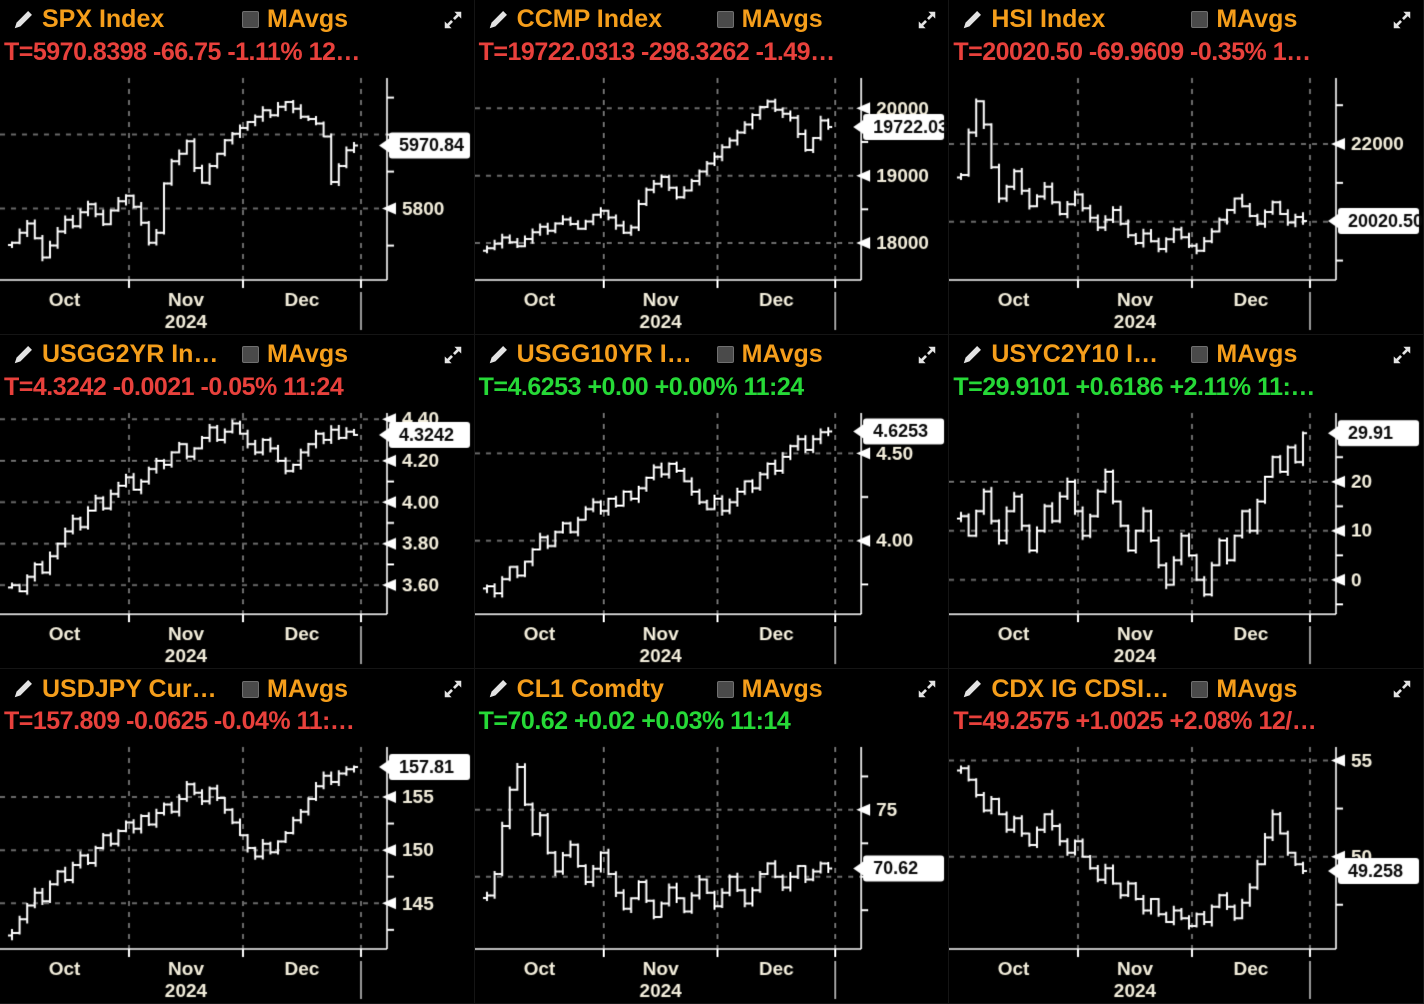 The height and width of the screenshot is (1004, 1424). Describe the element at coordinates (634, 721) in the screenshot. I see `last-trade-ticker: T=70.62 +0.02 +0.03% 11:14` at that location.